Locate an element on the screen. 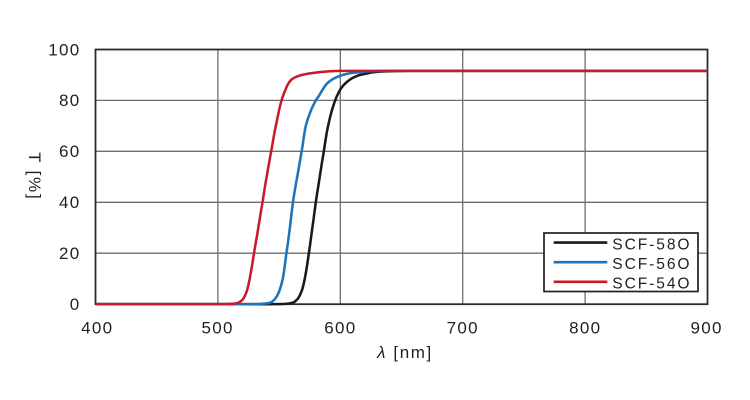 The image size is (750, 400). svg-text: 80 is located at coordinates (70, 100).